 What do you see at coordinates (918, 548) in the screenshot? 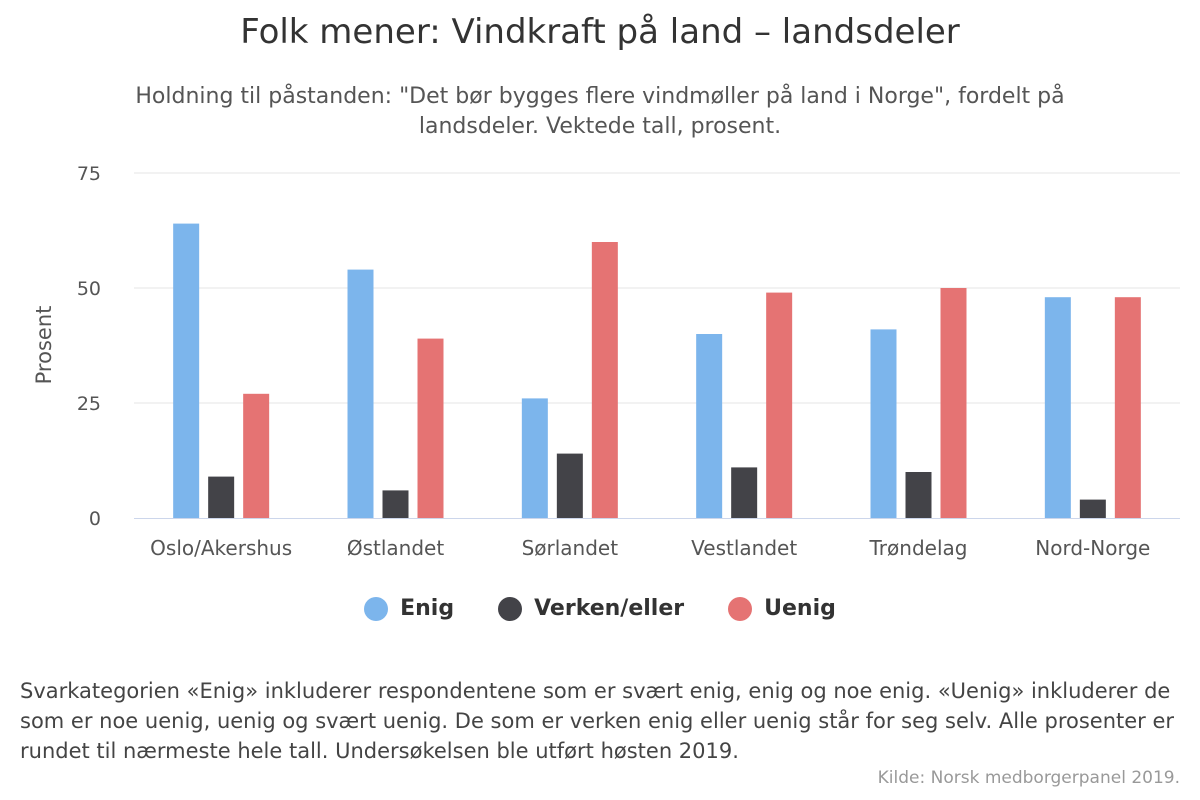
I see `x-tick-label: Trøndelag` at bounding box center [918, 548].